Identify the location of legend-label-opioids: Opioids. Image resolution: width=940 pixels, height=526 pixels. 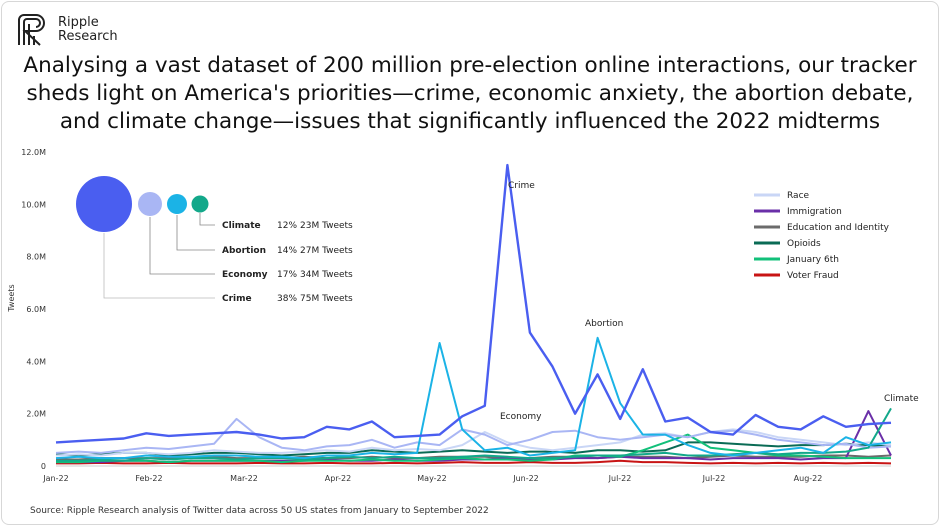
(804, 244).